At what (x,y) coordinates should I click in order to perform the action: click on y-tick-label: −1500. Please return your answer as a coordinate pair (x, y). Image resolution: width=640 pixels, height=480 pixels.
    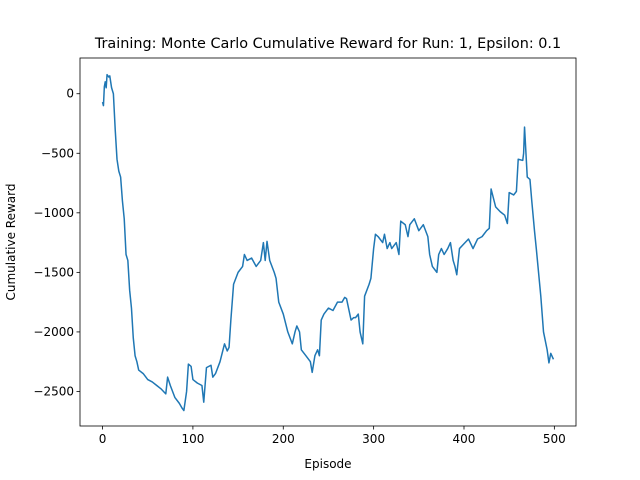
    Looking at the image, I should click on (53, 272).